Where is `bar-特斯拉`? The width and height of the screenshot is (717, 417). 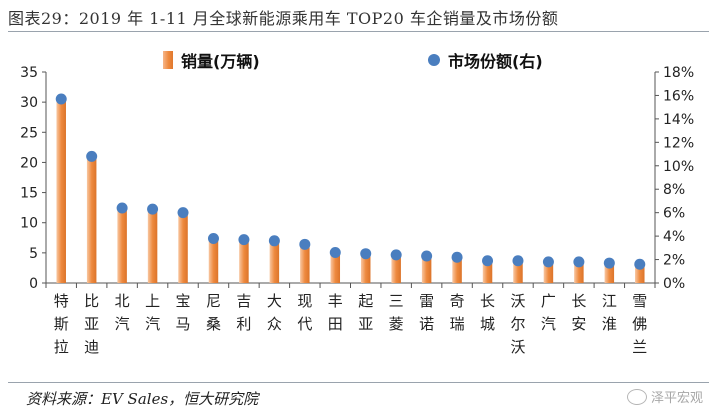 bar-特斯拉 is located at coordinates (61, 191).